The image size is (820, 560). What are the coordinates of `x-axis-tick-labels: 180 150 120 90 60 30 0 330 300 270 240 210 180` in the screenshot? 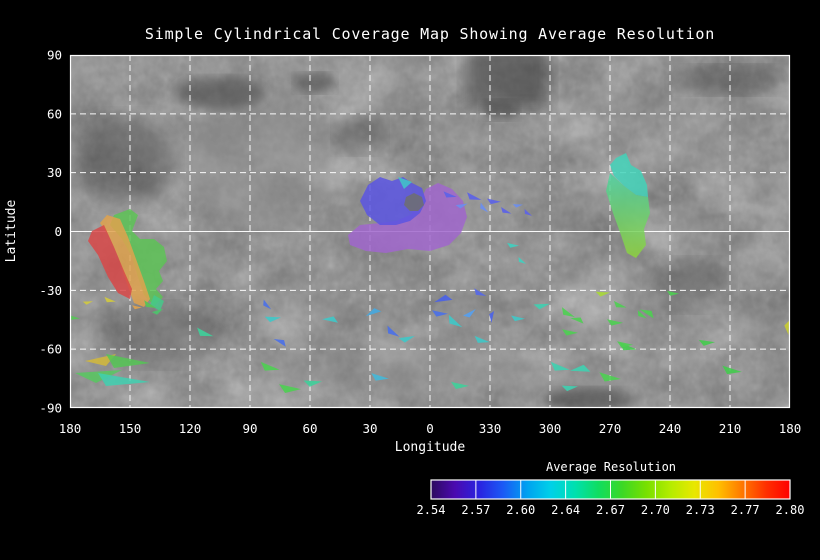 It's located at (430, 428).